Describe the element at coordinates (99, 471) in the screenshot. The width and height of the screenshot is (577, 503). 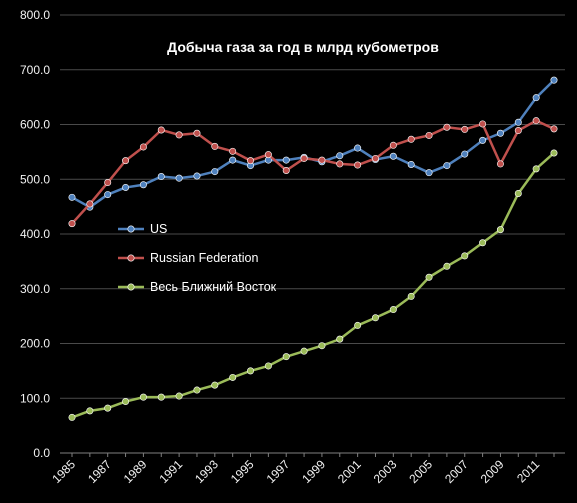
I see `x-tick-label: 1987` at that location.